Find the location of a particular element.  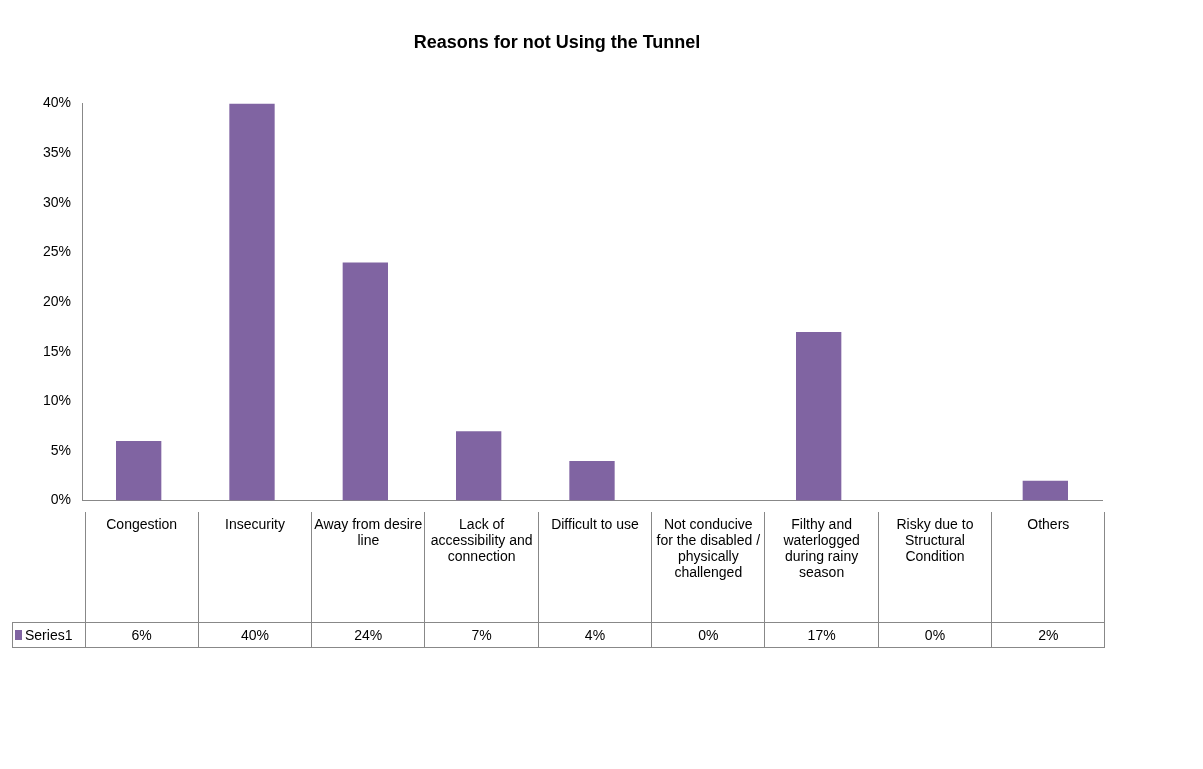

data-label: 17% is located at coordinates (821, 634).